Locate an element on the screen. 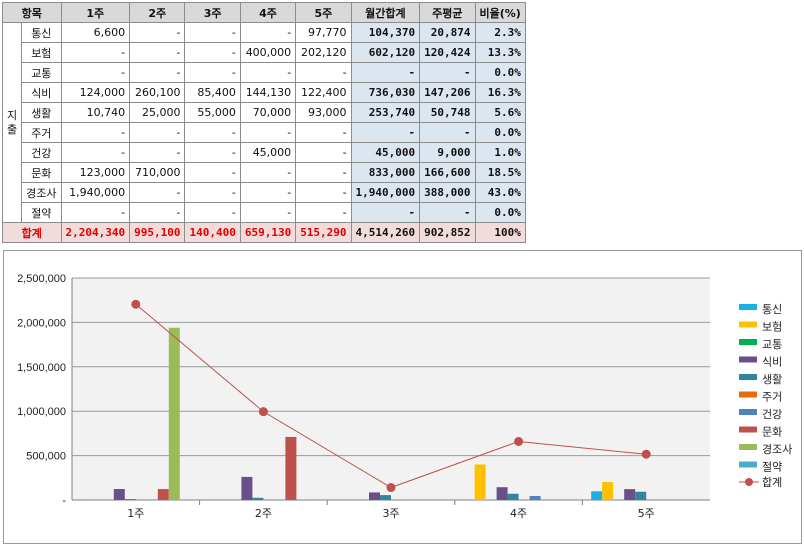 The image size is (804, 547). ratio-cell: 2.3% is located at coordinates (500, 32).